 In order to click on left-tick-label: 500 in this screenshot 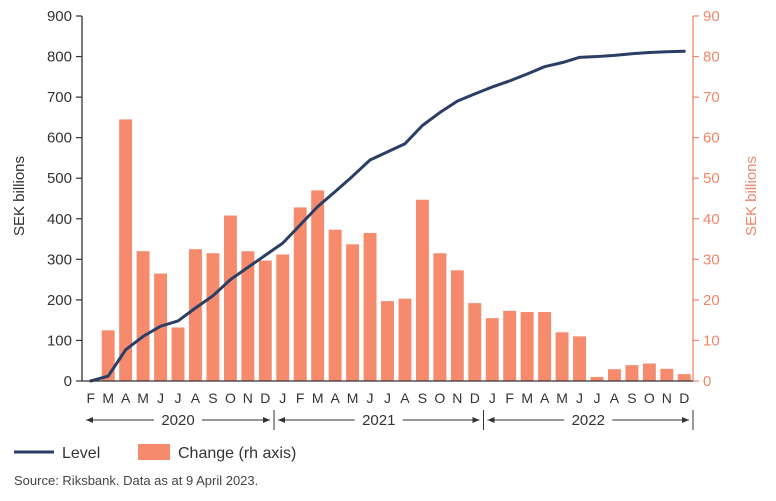, I will do `click(59, 178)`.